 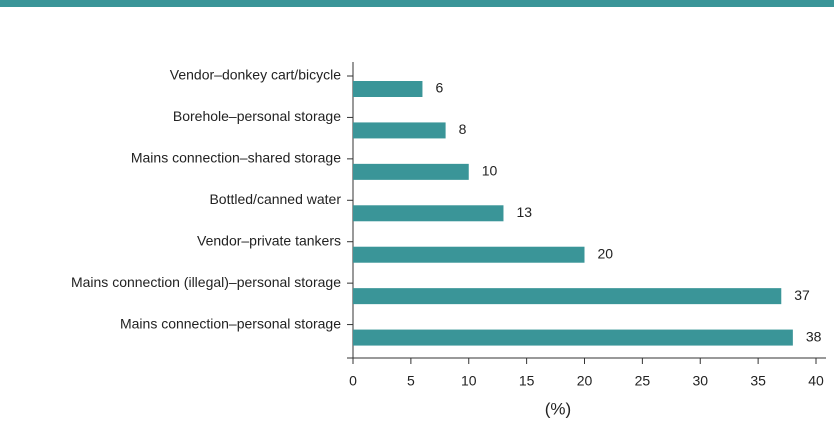 I want to click on value-label: 6, so click(x=439, y=88).